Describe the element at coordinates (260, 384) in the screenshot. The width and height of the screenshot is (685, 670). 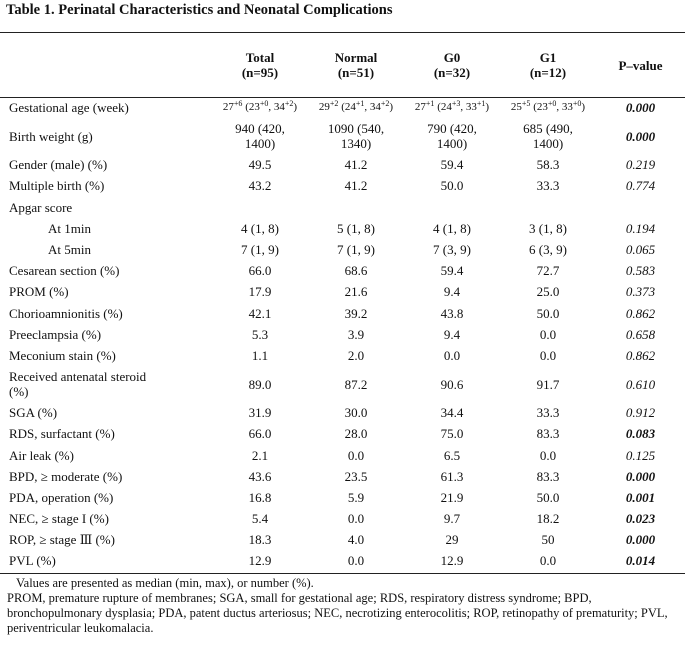
I see `value-cell: 89.0` at that location.